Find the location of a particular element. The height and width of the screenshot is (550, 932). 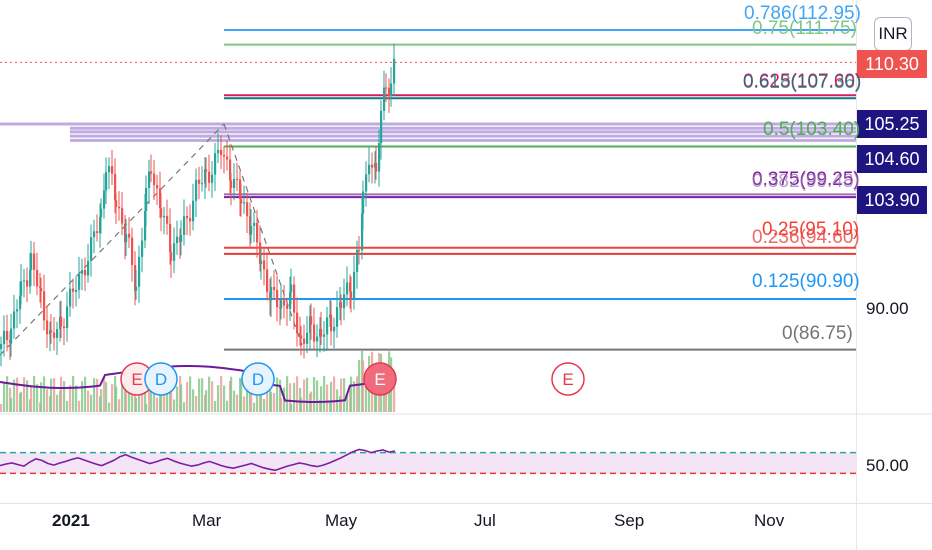

fib-label-0625: 0.625(107.60) is located at coordinates (802, 81).